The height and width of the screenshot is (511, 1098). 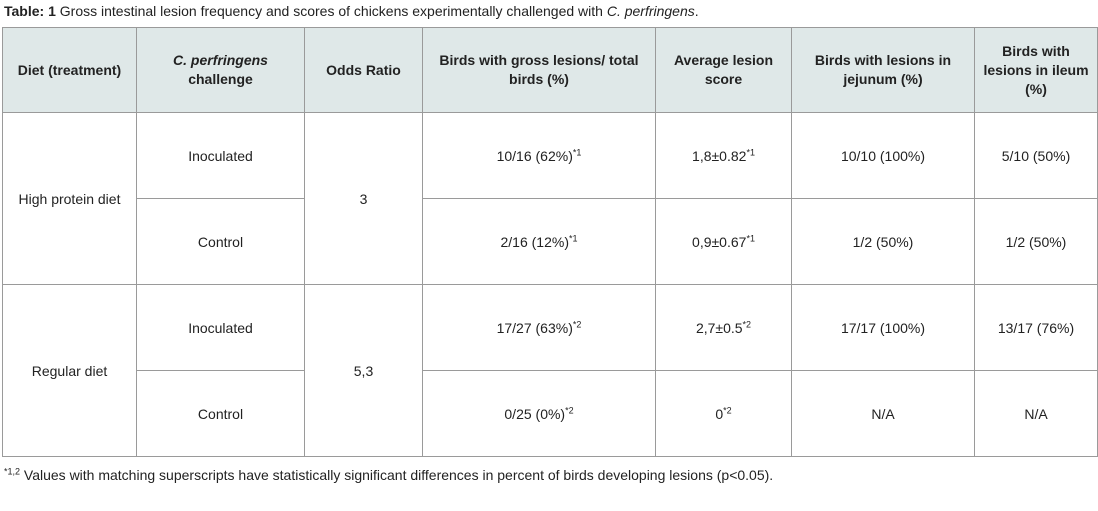 I want to click on jejunum-cell: 1/2 (50%), so click(x=883, y=241).